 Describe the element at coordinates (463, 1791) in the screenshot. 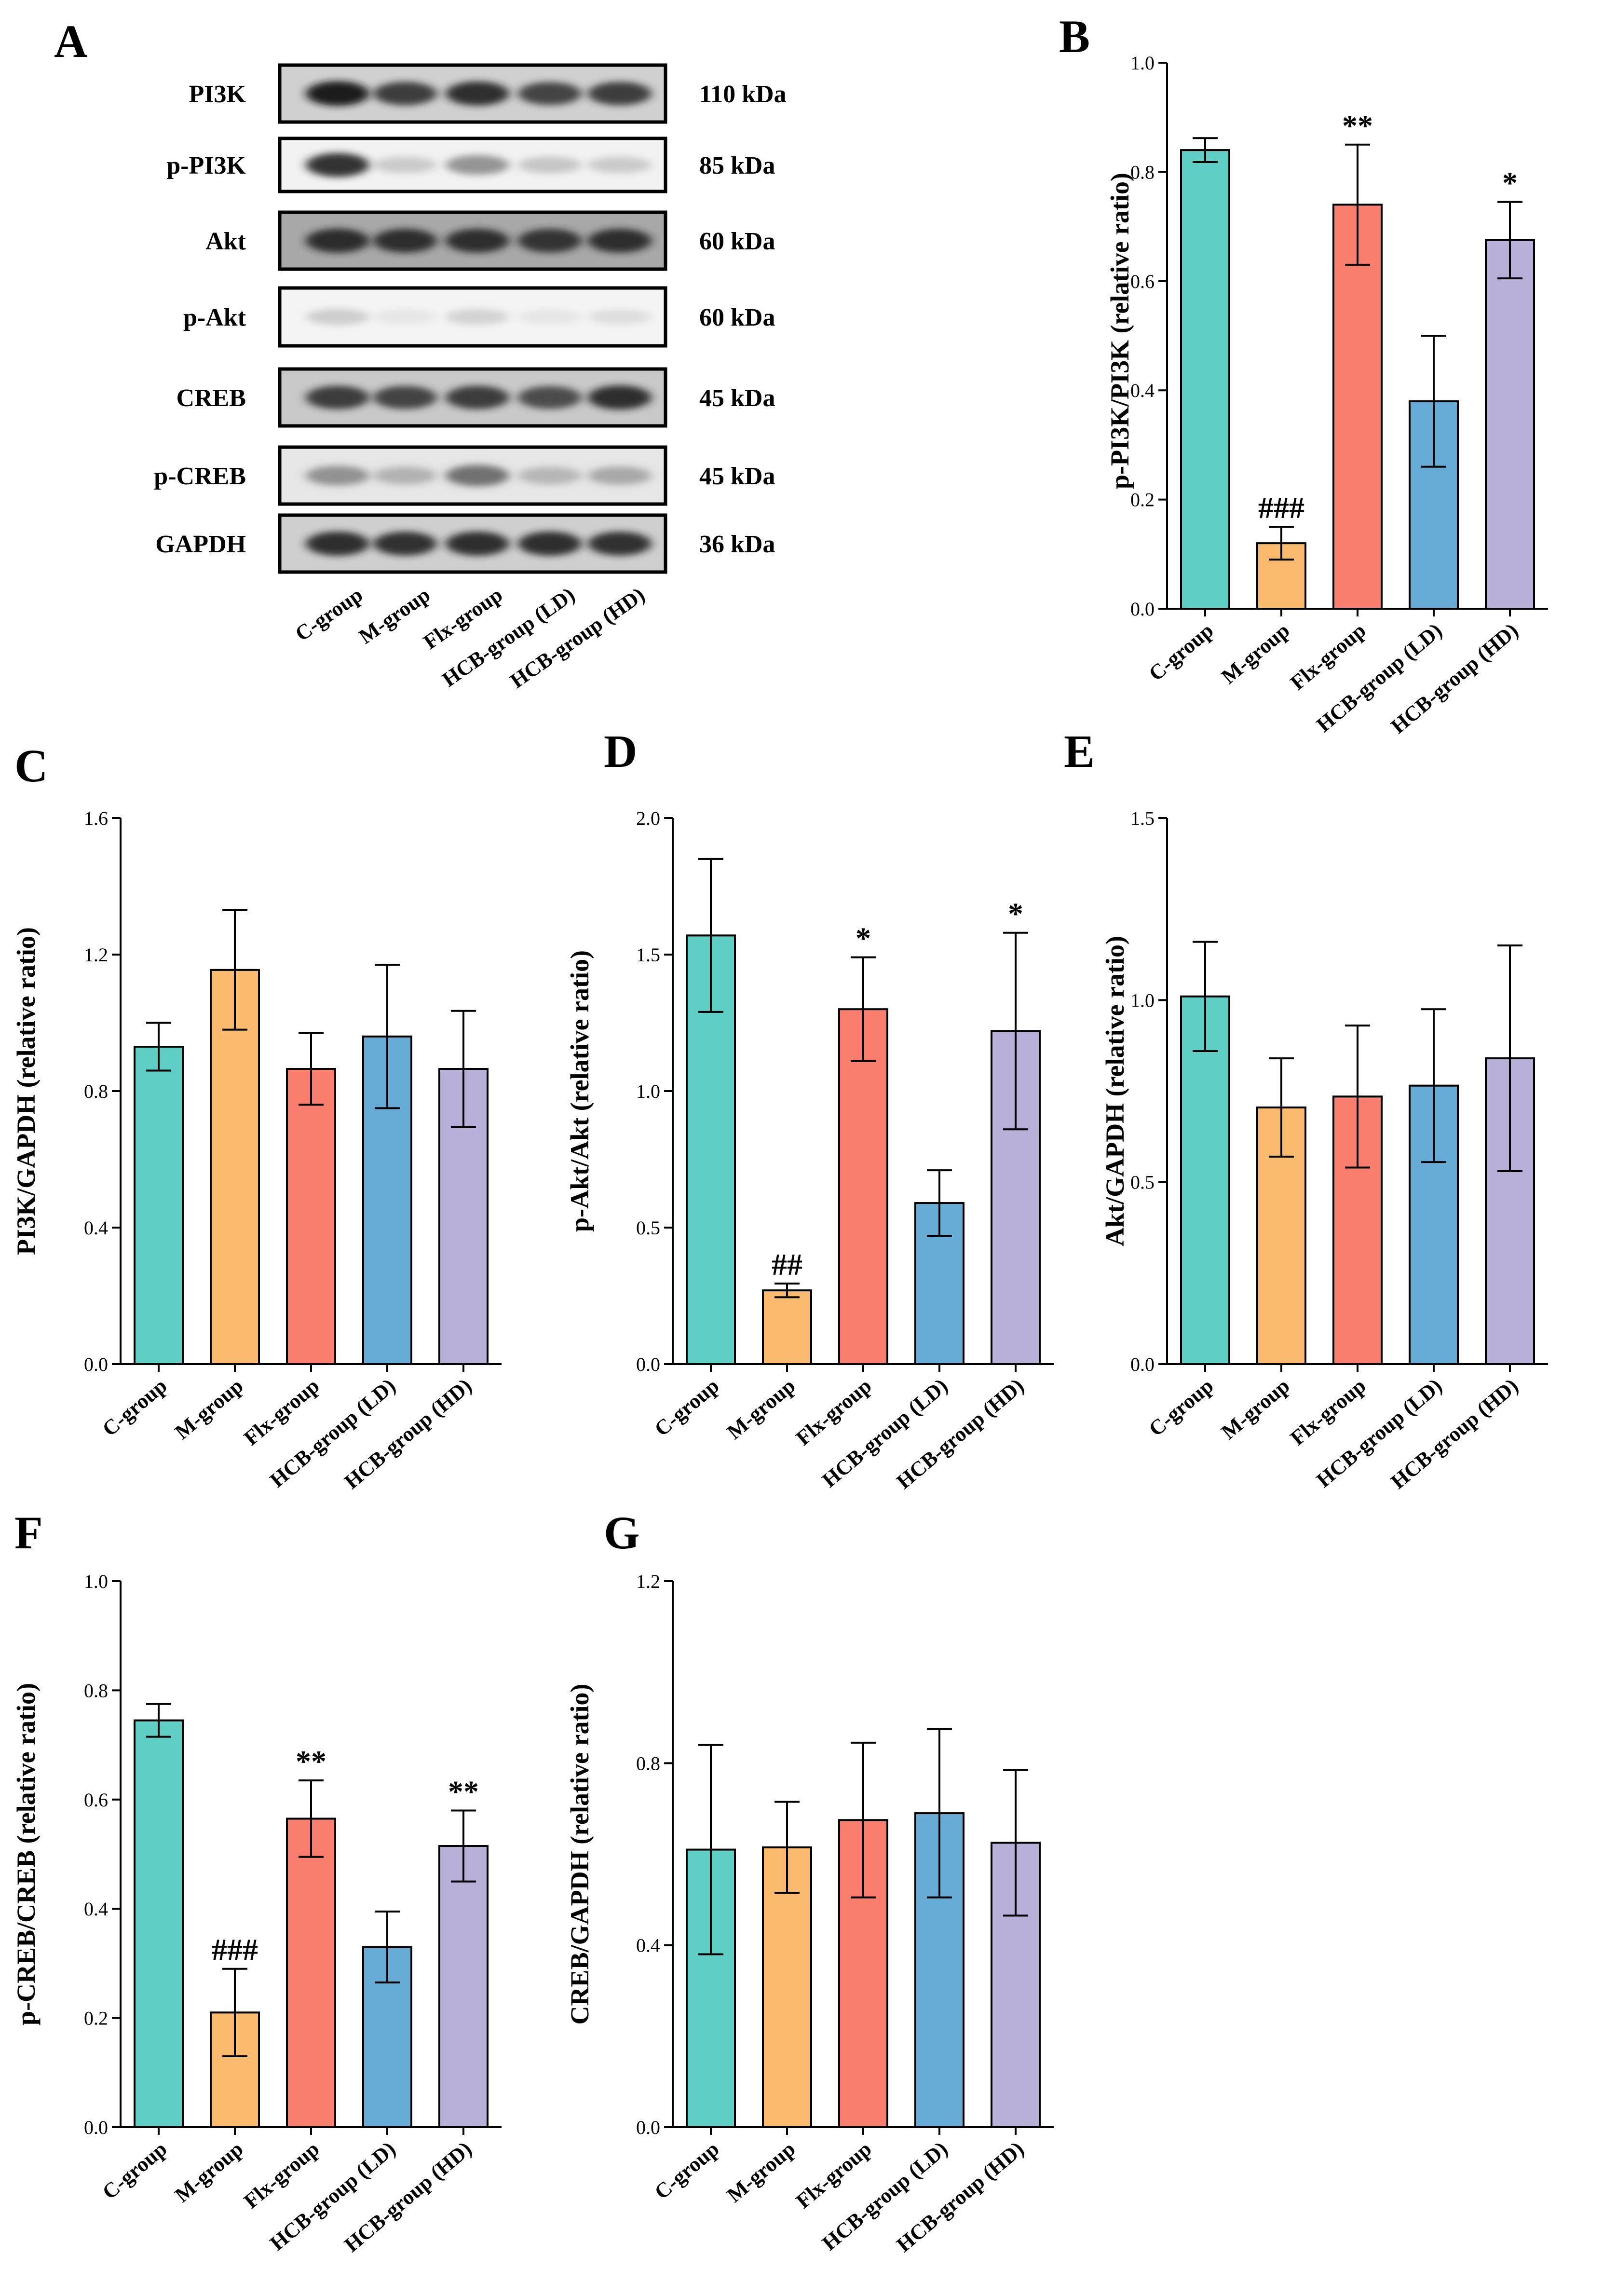

I see `significance-marker: **` at that location.